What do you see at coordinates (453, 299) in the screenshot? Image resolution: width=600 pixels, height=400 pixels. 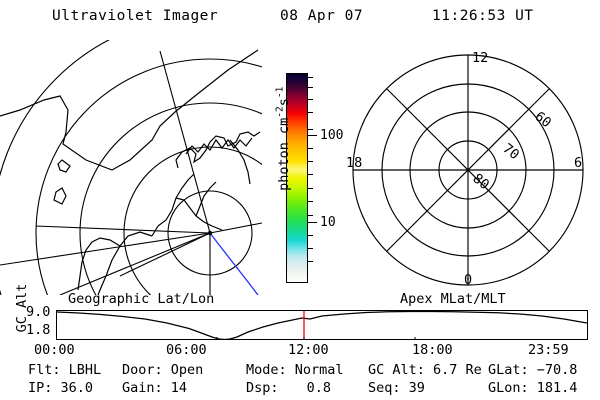 I see `magnetic-panel-title: Apex MLat/MLT` at bounding box center [453, 299].